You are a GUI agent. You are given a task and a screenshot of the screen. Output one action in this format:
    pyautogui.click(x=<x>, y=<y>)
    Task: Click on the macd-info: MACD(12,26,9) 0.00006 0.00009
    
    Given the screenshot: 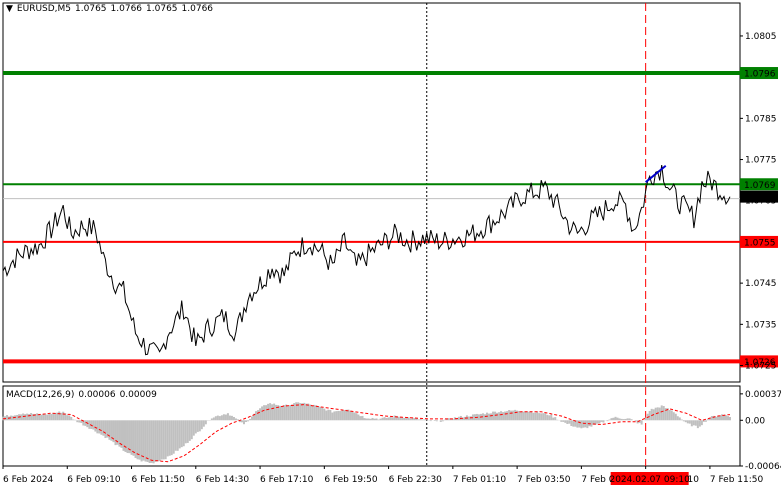 What is the action you would take?
    pyautogui.click(x=83, y=395)
    